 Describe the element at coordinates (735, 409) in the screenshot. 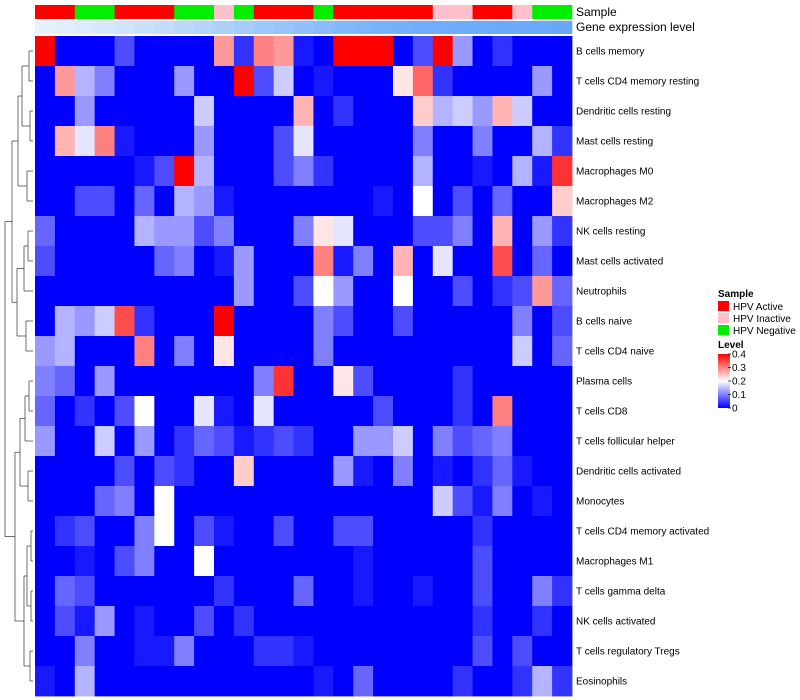

I see `legend-tick-label: 0` at that location.